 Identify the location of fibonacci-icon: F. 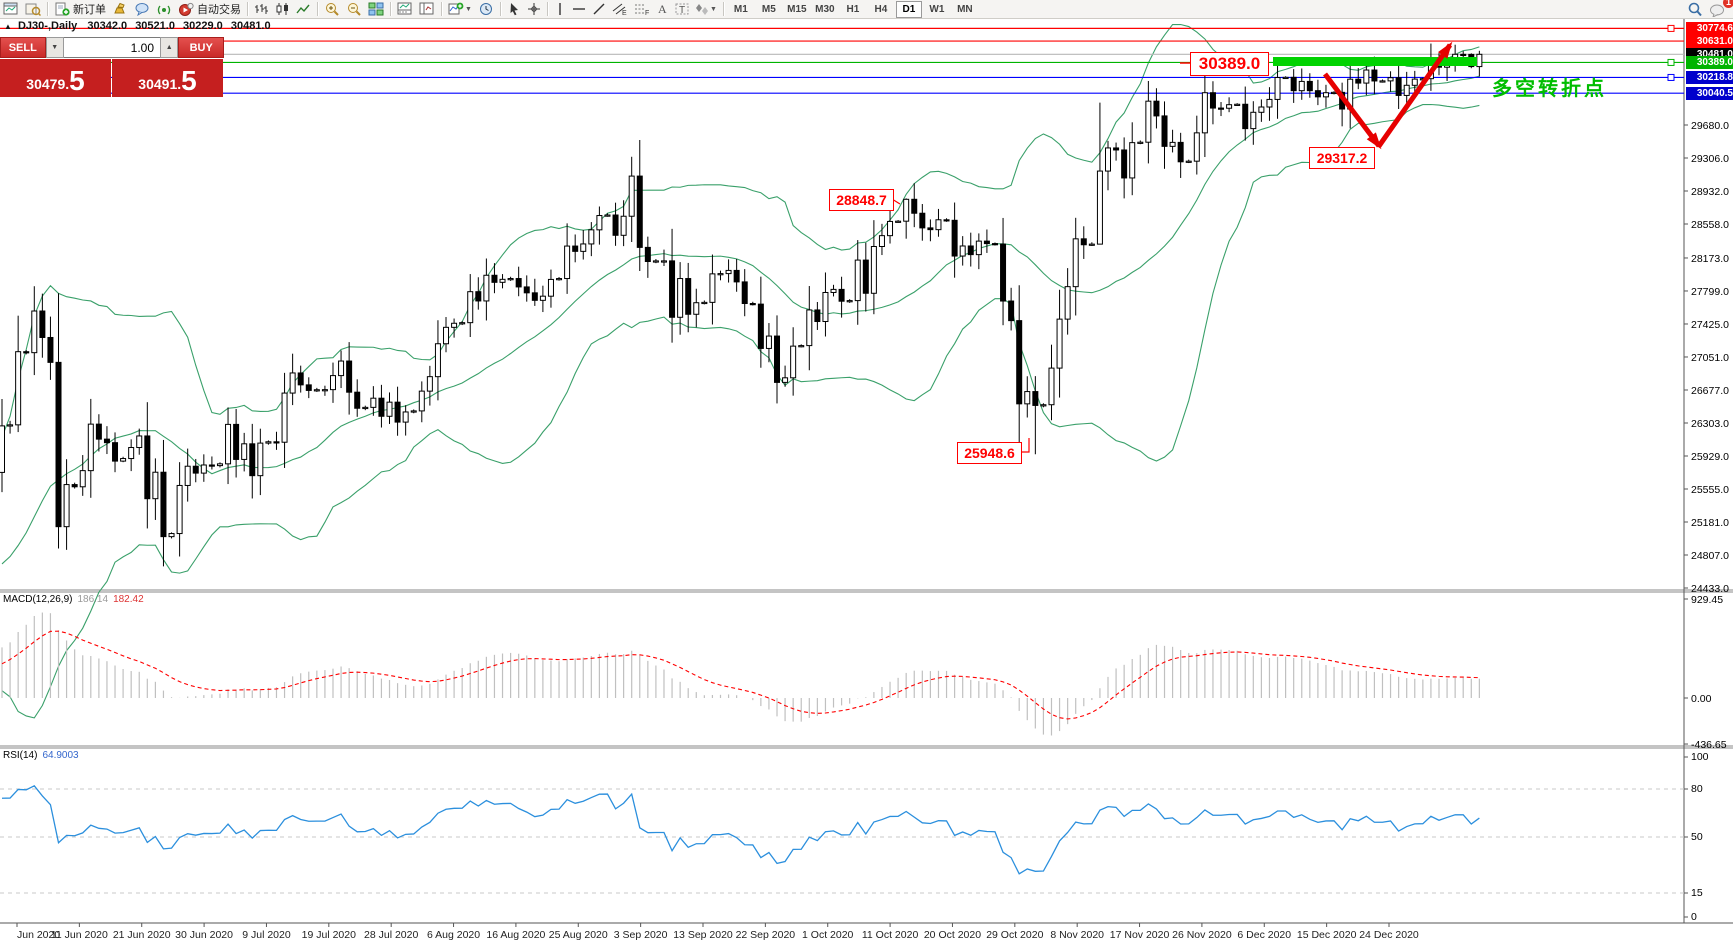
(642, 9).